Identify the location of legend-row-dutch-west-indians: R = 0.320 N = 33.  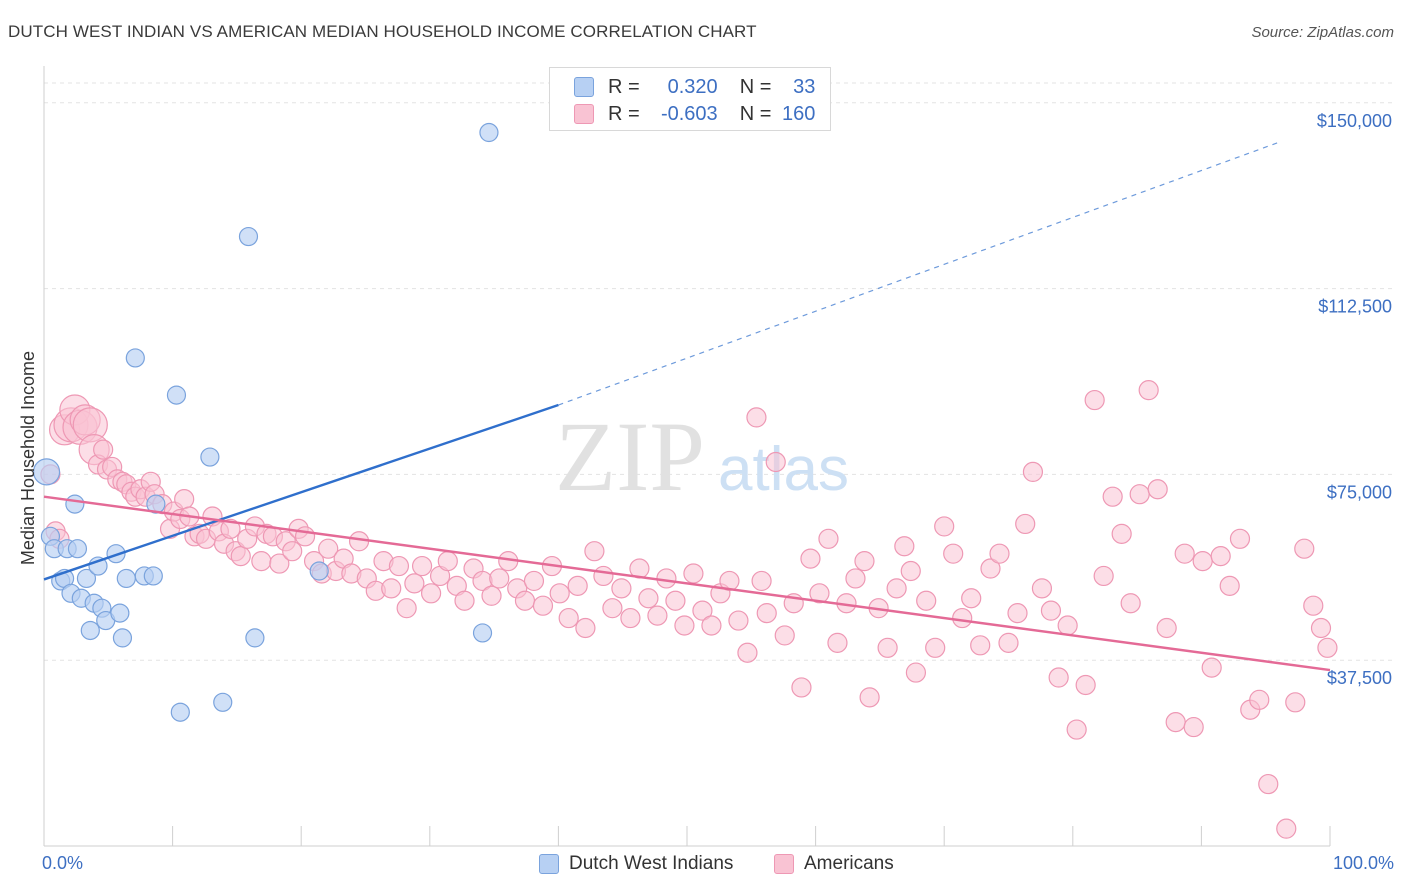
(694, 87).